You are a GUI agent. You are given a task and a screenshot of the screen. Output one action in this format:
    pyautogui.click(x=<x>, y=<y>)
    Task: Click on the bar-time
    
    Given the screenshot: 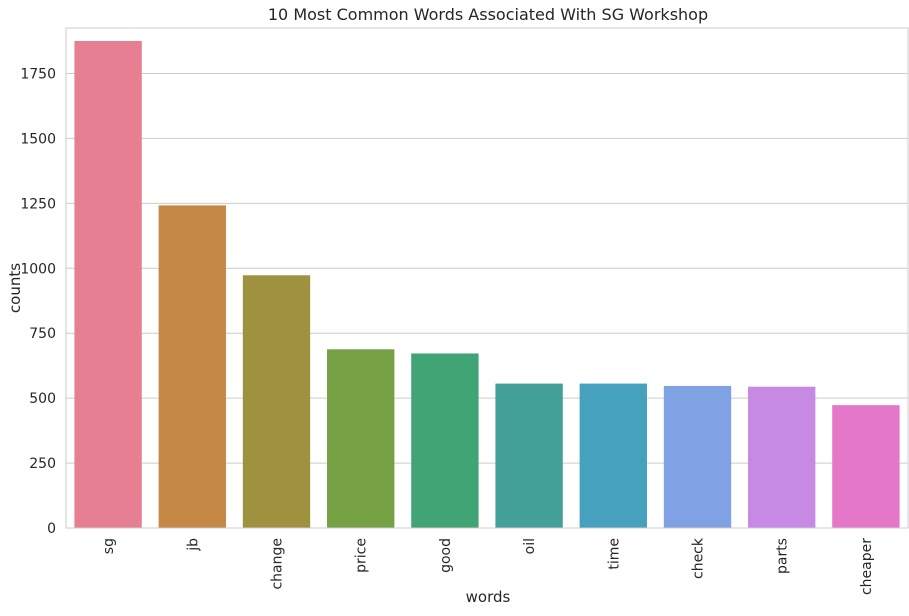 What is the action you would take?
    pyautogui.click(x=613, y=455)
    